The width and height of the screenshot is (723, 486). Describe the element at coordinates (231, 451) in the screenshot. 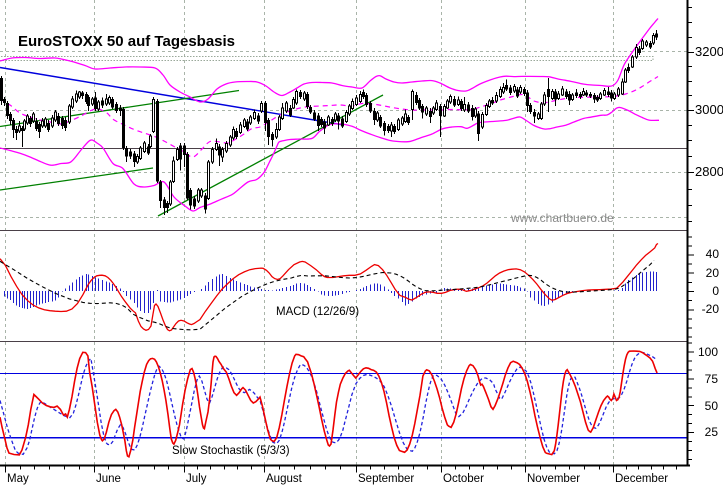

I see `svg-text: Slow Stochastik (5/3/3)` at that location.